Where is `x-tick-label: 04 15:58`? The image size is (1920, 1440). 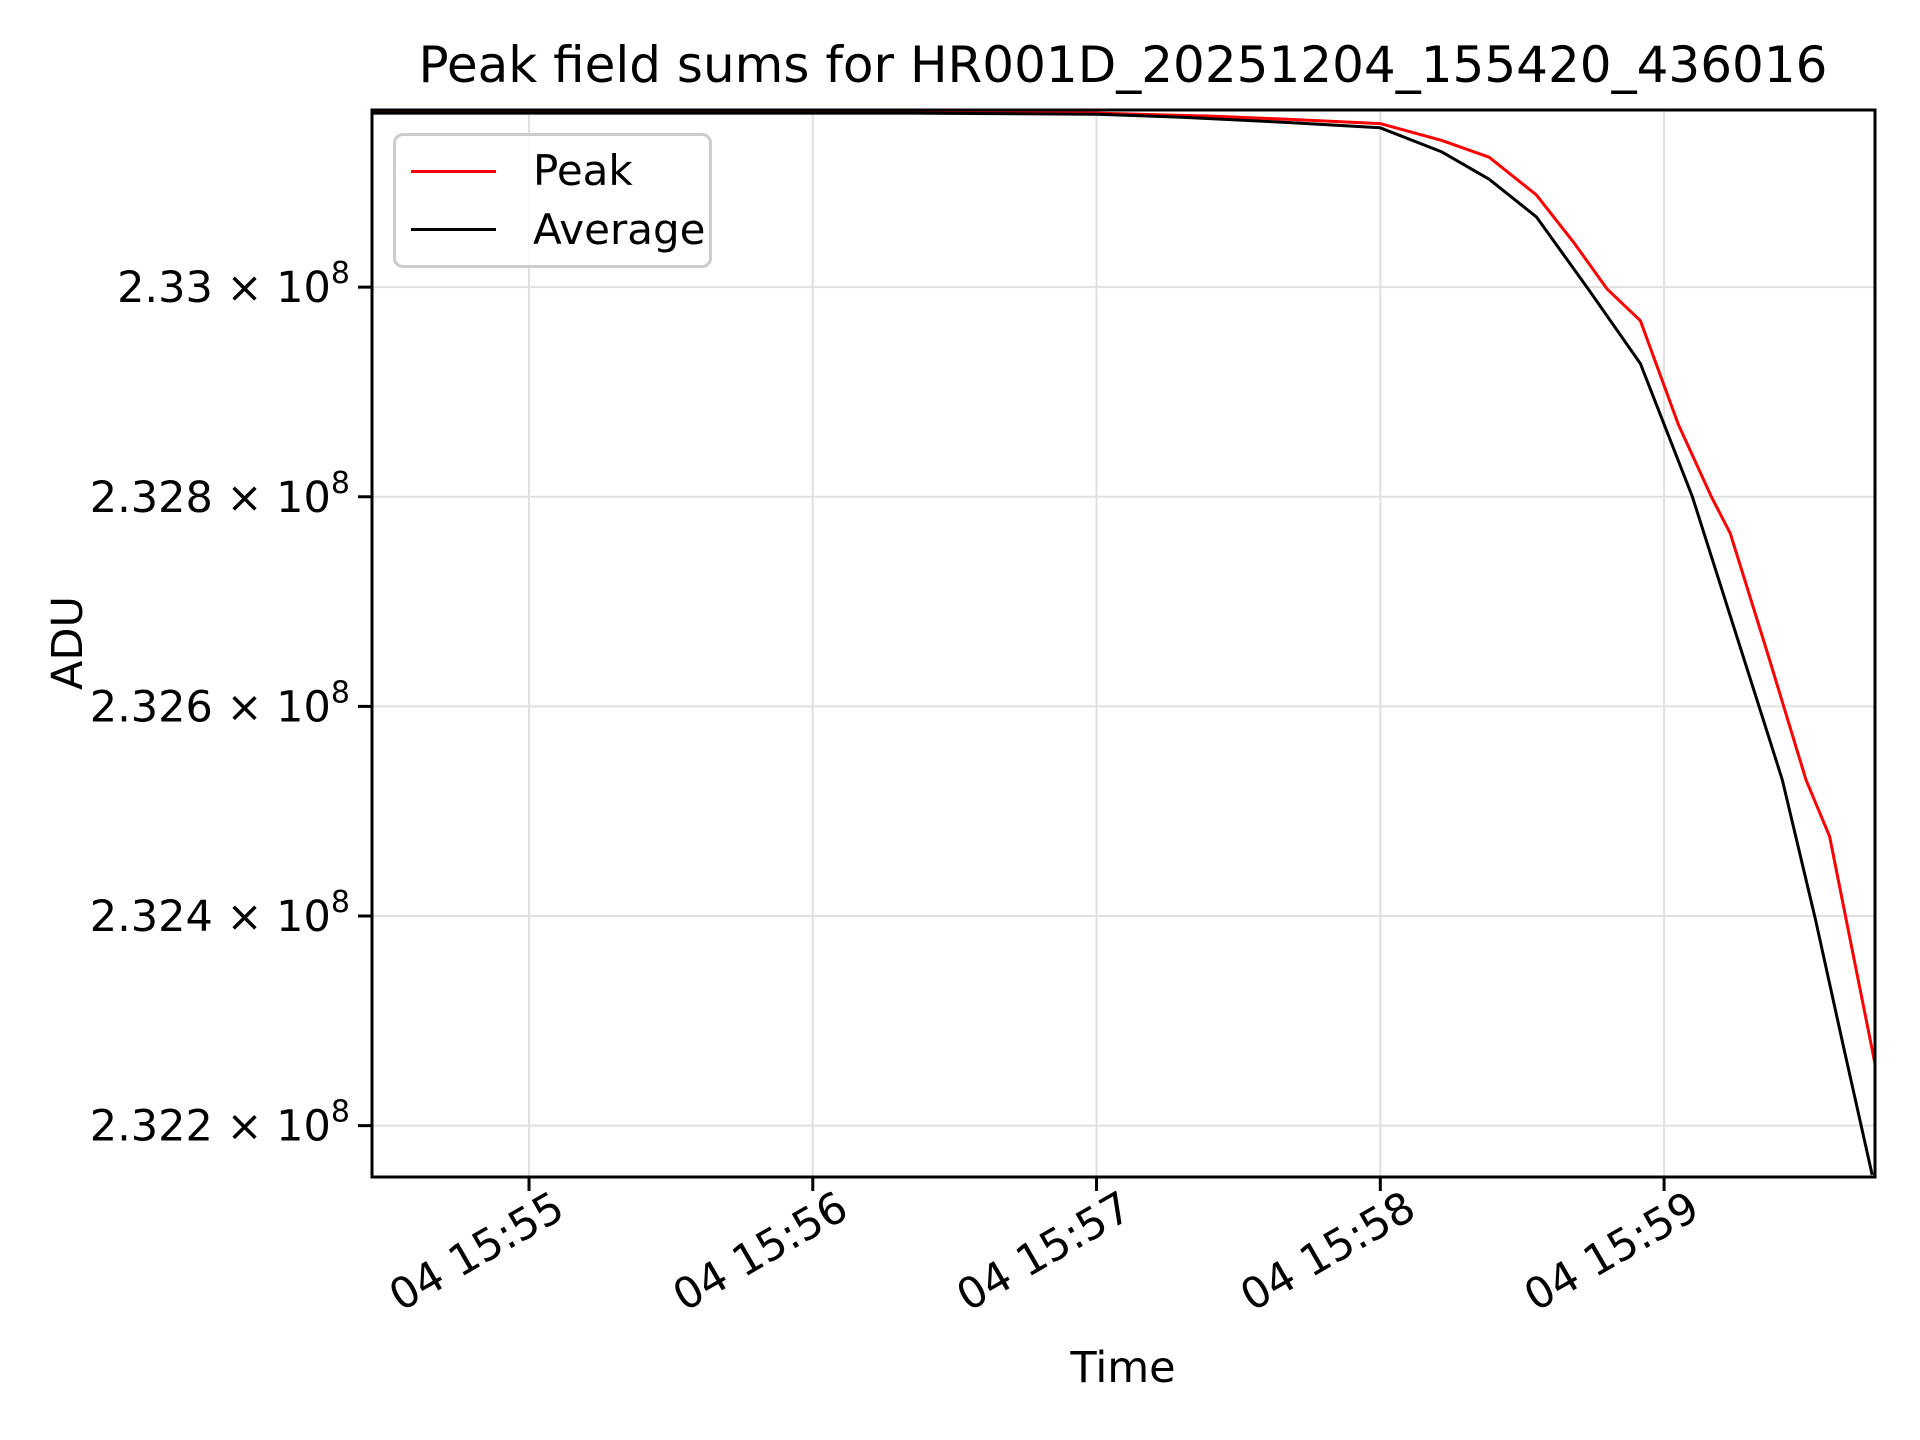 x-tick-label: 04 15:58 is located at coordinates (1328, 1251).